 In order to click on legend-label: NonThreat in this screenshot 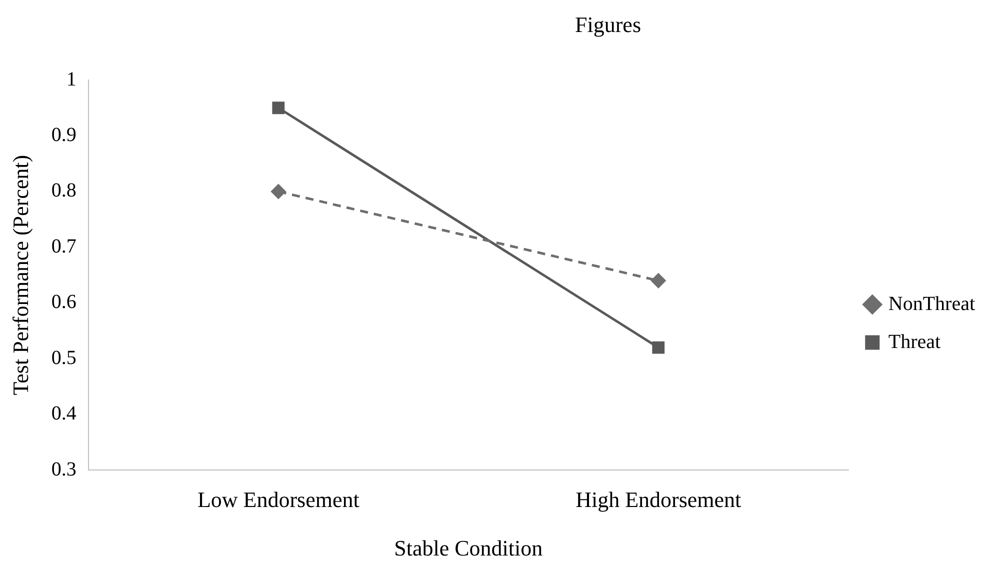, I will do `click(932, 303)`.